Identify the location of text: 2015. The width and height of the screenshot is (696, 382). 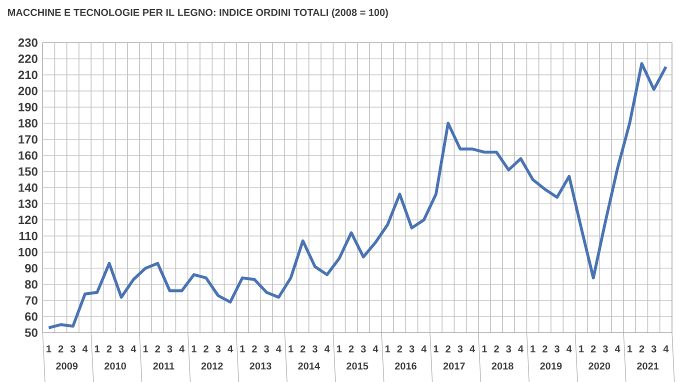
(357, 366).